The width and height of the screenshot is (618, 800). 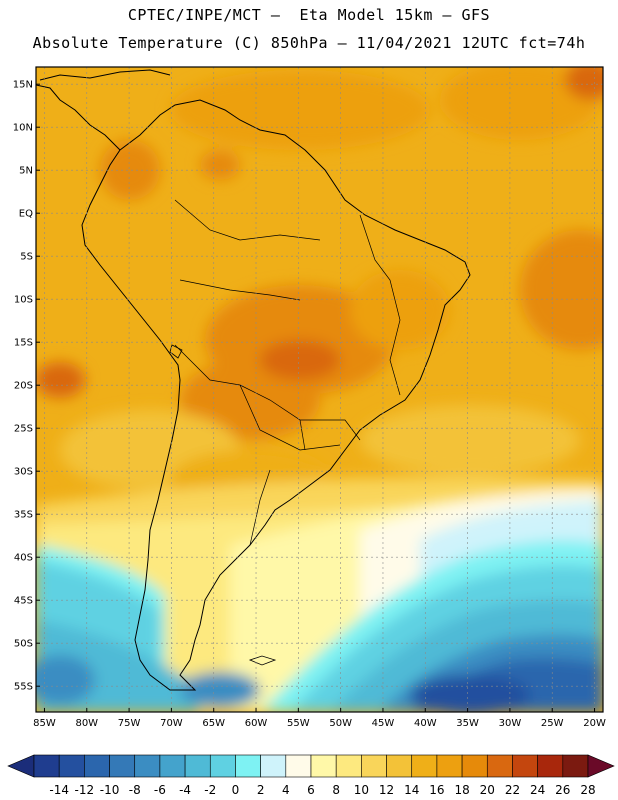 What do you see at coordinates (23, 644) in the screenshot?
I see `lat-tick-label: 50S` at bounding box center [23, 644].